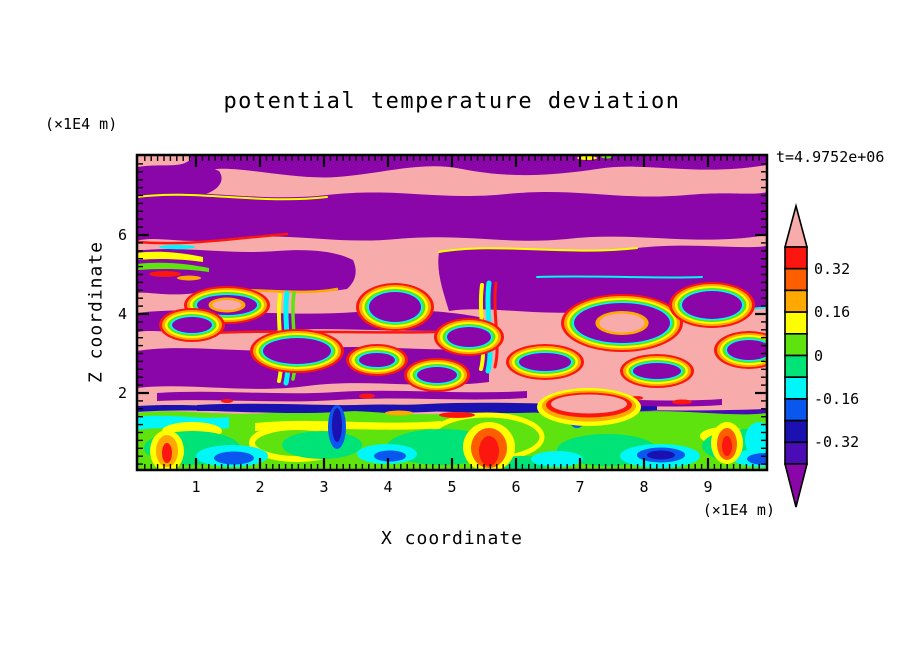  Describe the element at coordinates (832, 268) in the screenshot. I see `colorbar-tick-label: 0.32` at that location.